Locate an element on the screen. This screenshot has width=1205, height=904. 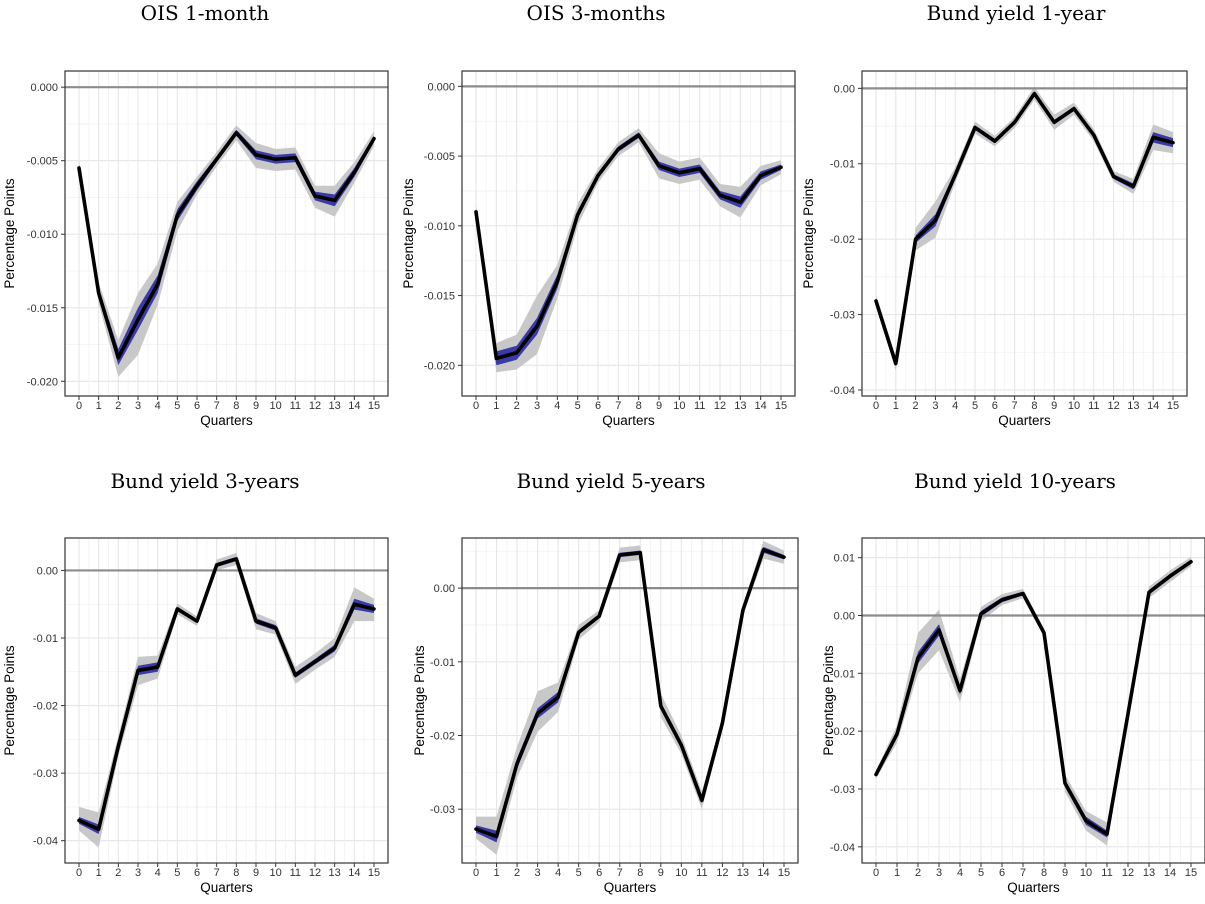
chart-title: Bund yield 10-years is located at coordinates (1015, 481).